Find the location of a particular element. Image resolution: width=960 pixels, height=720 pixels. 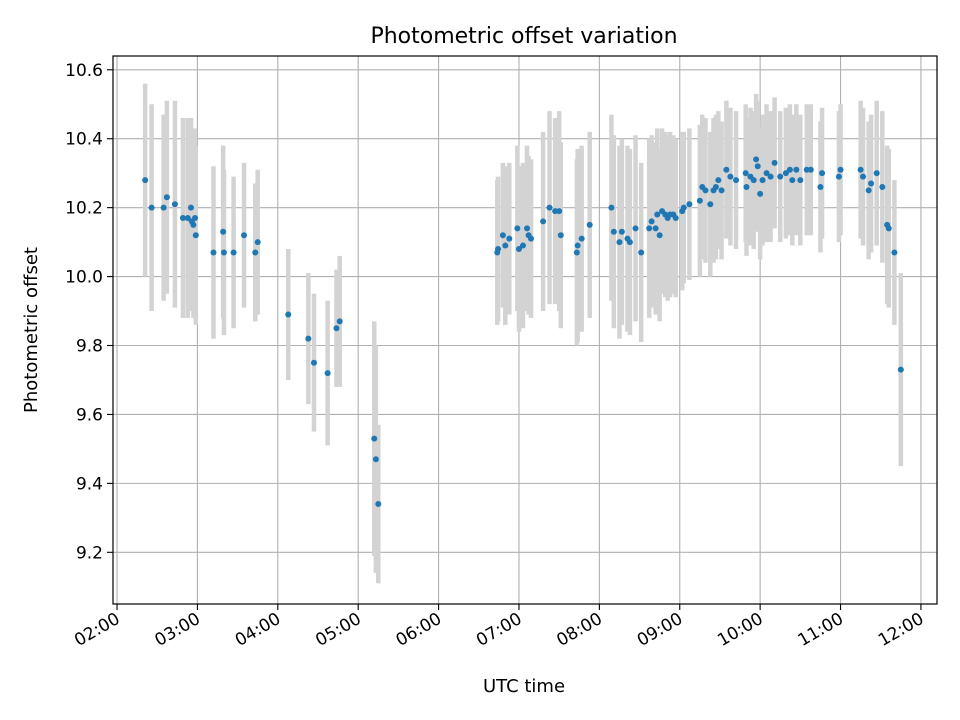

x-axis-label: UTC time is located at coordinates (524, 686).